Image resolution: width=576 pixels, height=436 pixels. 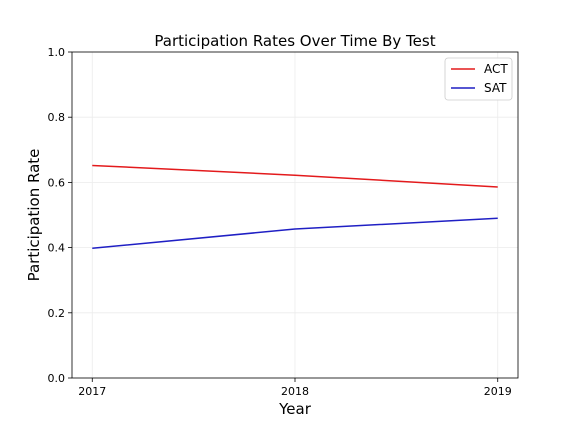 I want to click on y-tick-label: 0.6, so click(x=57, y=182).